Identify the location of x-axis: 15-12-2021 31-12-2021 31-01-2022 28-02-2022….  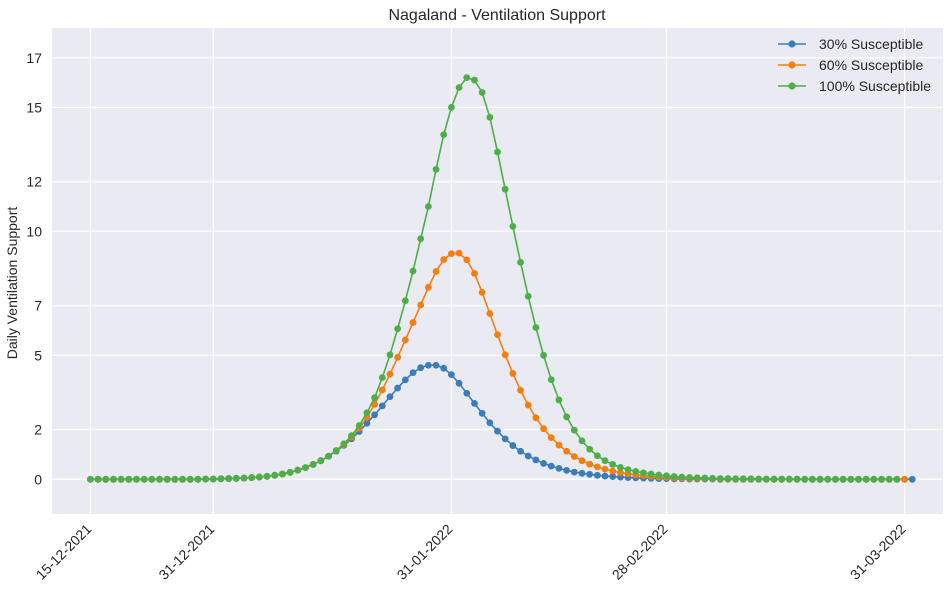
(471, 552).